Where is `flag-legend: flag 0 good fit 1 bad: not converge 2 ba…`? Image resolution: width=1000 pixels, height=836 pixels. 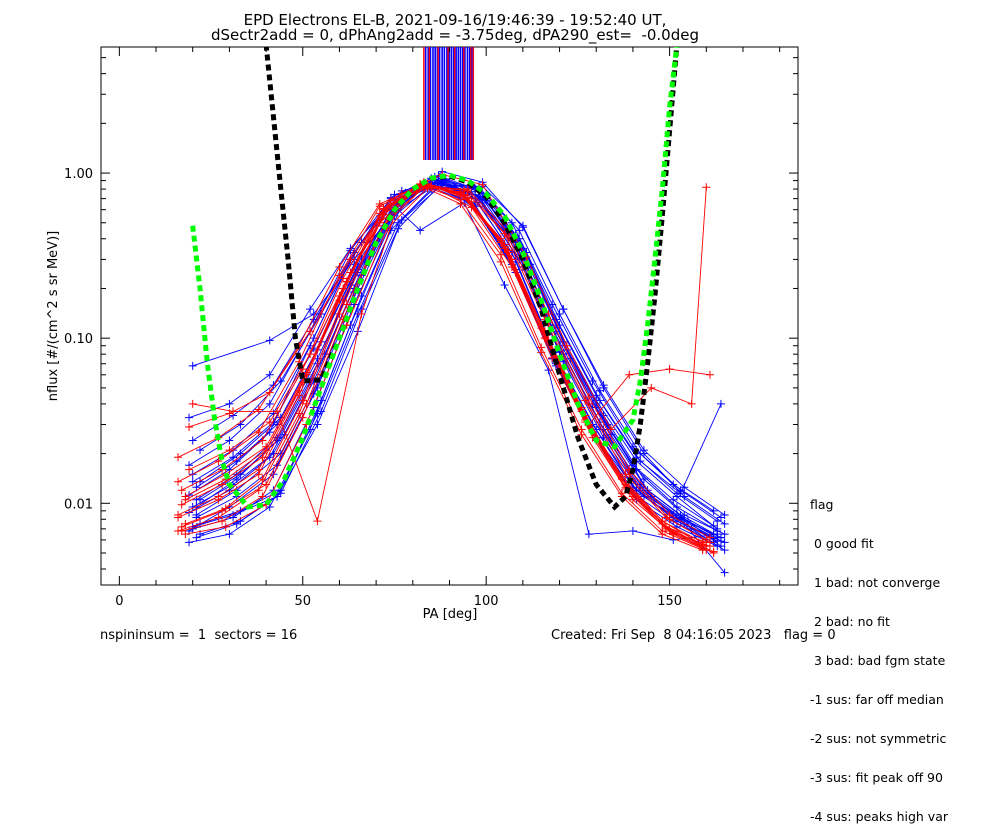 flag-legend: flag 0 good fit 1 bad: not converge 2 ba… is located at coordinates (879, 654).